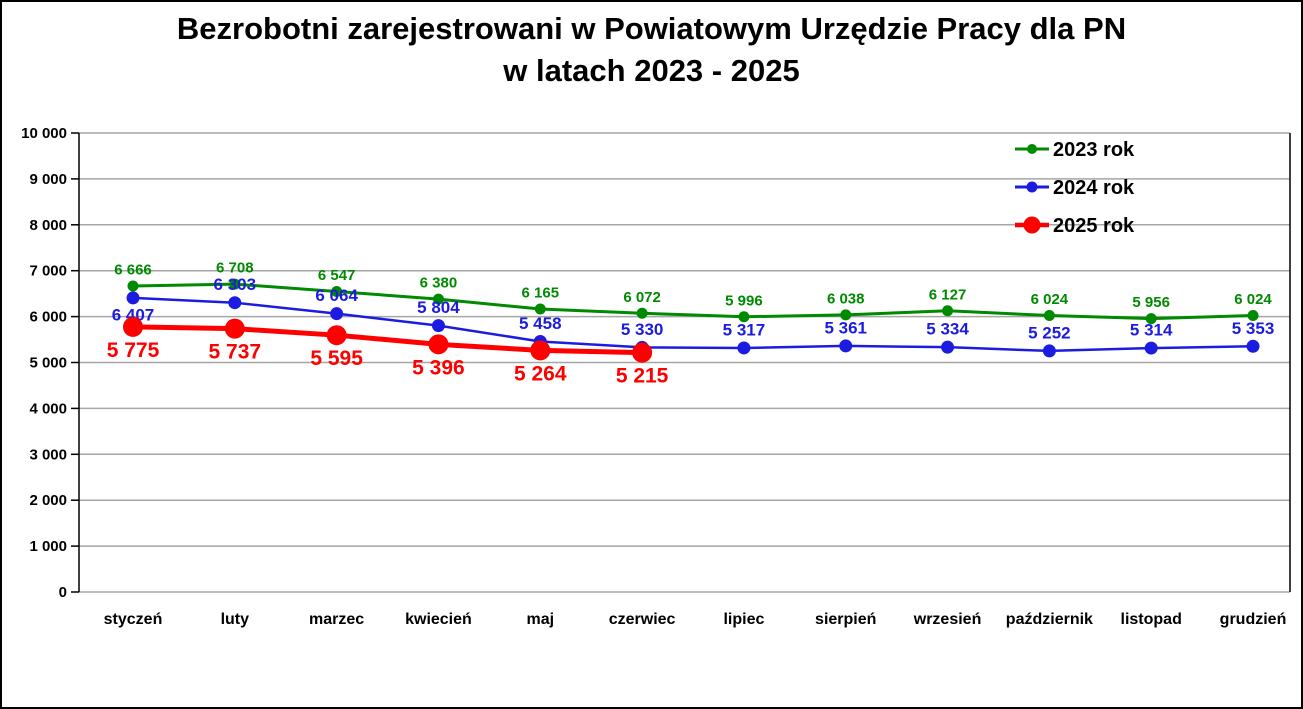 Image resolution: width=1303 pixels, height=709 pixels. I want to click on series-line-2023-rok, so click(693, 301).